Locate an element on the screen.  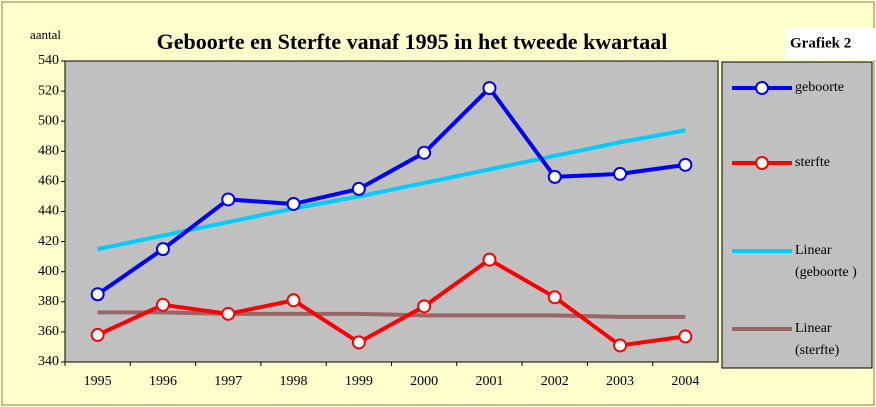
series-line is located at coordinates (391, 314).